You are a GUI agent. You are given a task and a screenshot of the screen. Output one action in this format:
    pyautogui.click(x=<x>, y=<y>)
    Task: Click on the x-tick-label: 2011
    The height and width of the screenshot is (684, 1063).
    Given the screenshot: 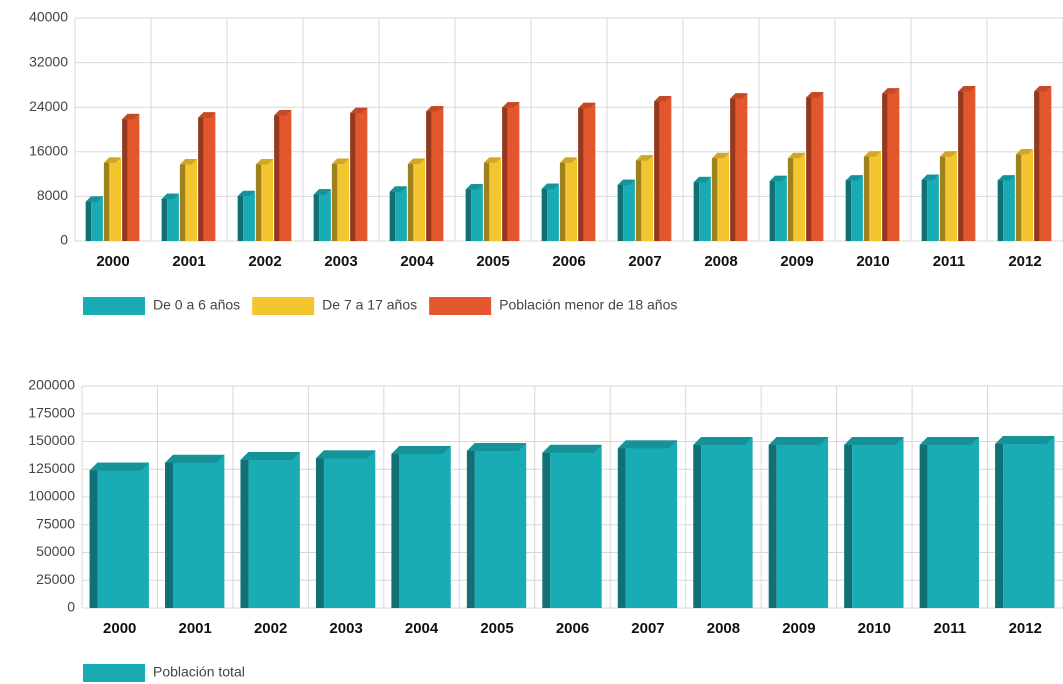 What is the action you would take?
    pyautogui.click(x=949, y=261)
    